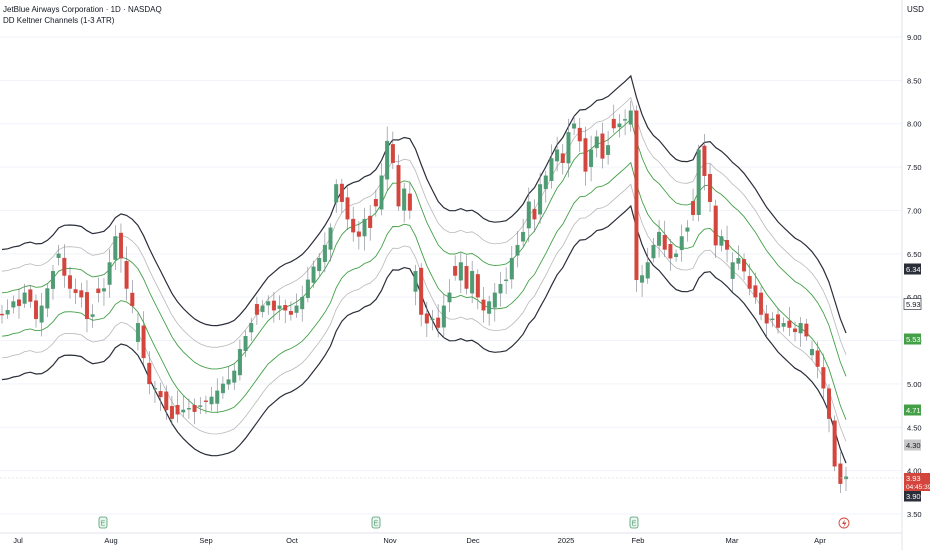  What do you see at coordinates (110, 540) in the screenshot?
I see `time-label: Aug` at bounding box center [110, 540].